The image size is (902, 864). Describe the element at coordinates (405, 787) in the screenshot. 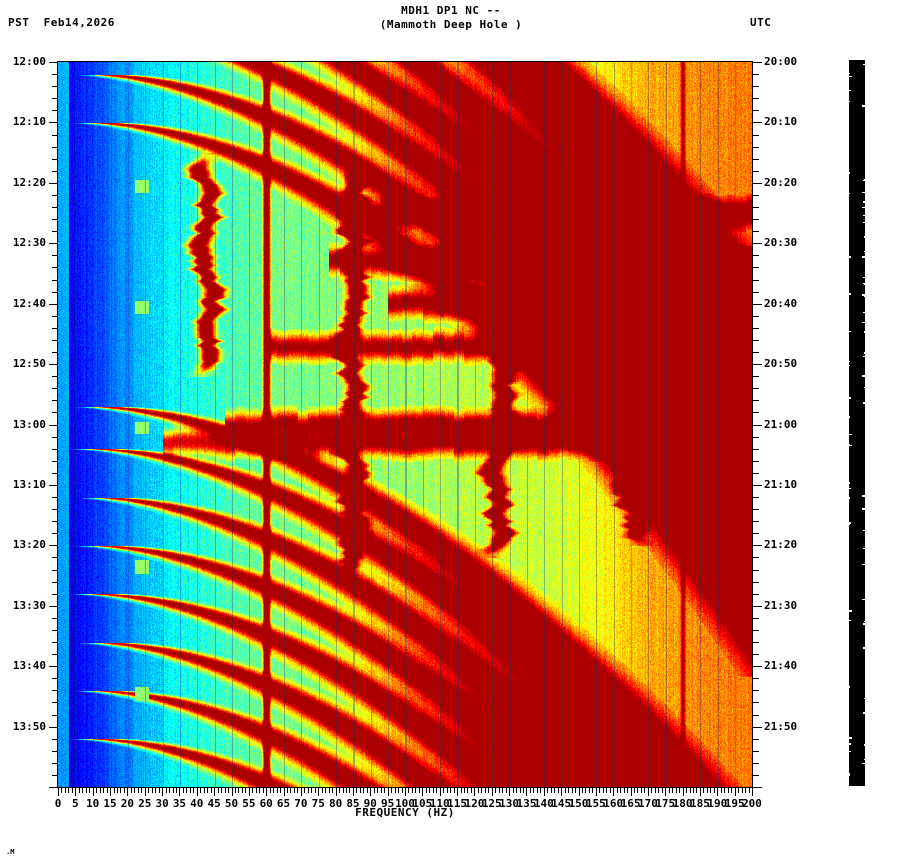

I see `axis-bottom` at that location.